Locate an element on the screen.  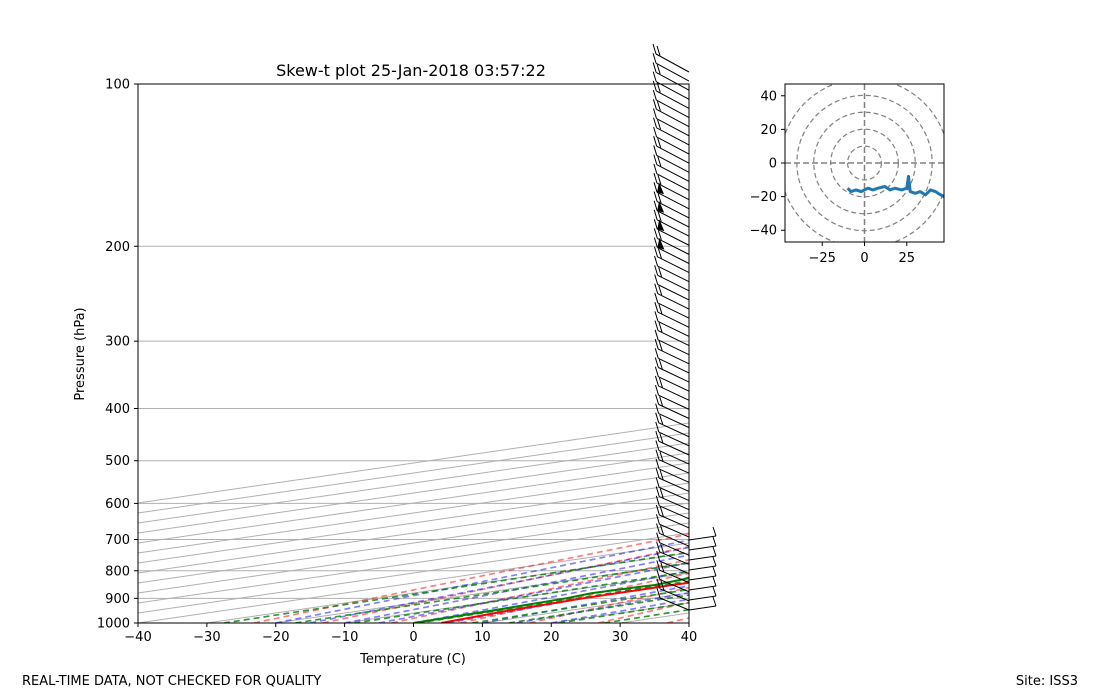
hodograph-x-tick-label: 0 is located at coordinates (864, 258).